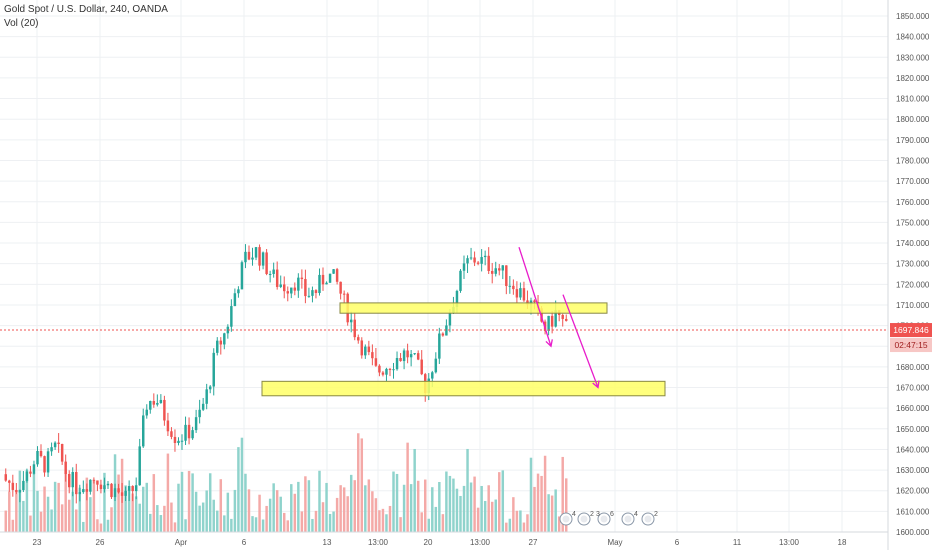  What do you see at coordinates (608, 518) in the screenshot?
I see `economic-event-icons: 4 2 6 4 23` at bounding box center [608, 518].